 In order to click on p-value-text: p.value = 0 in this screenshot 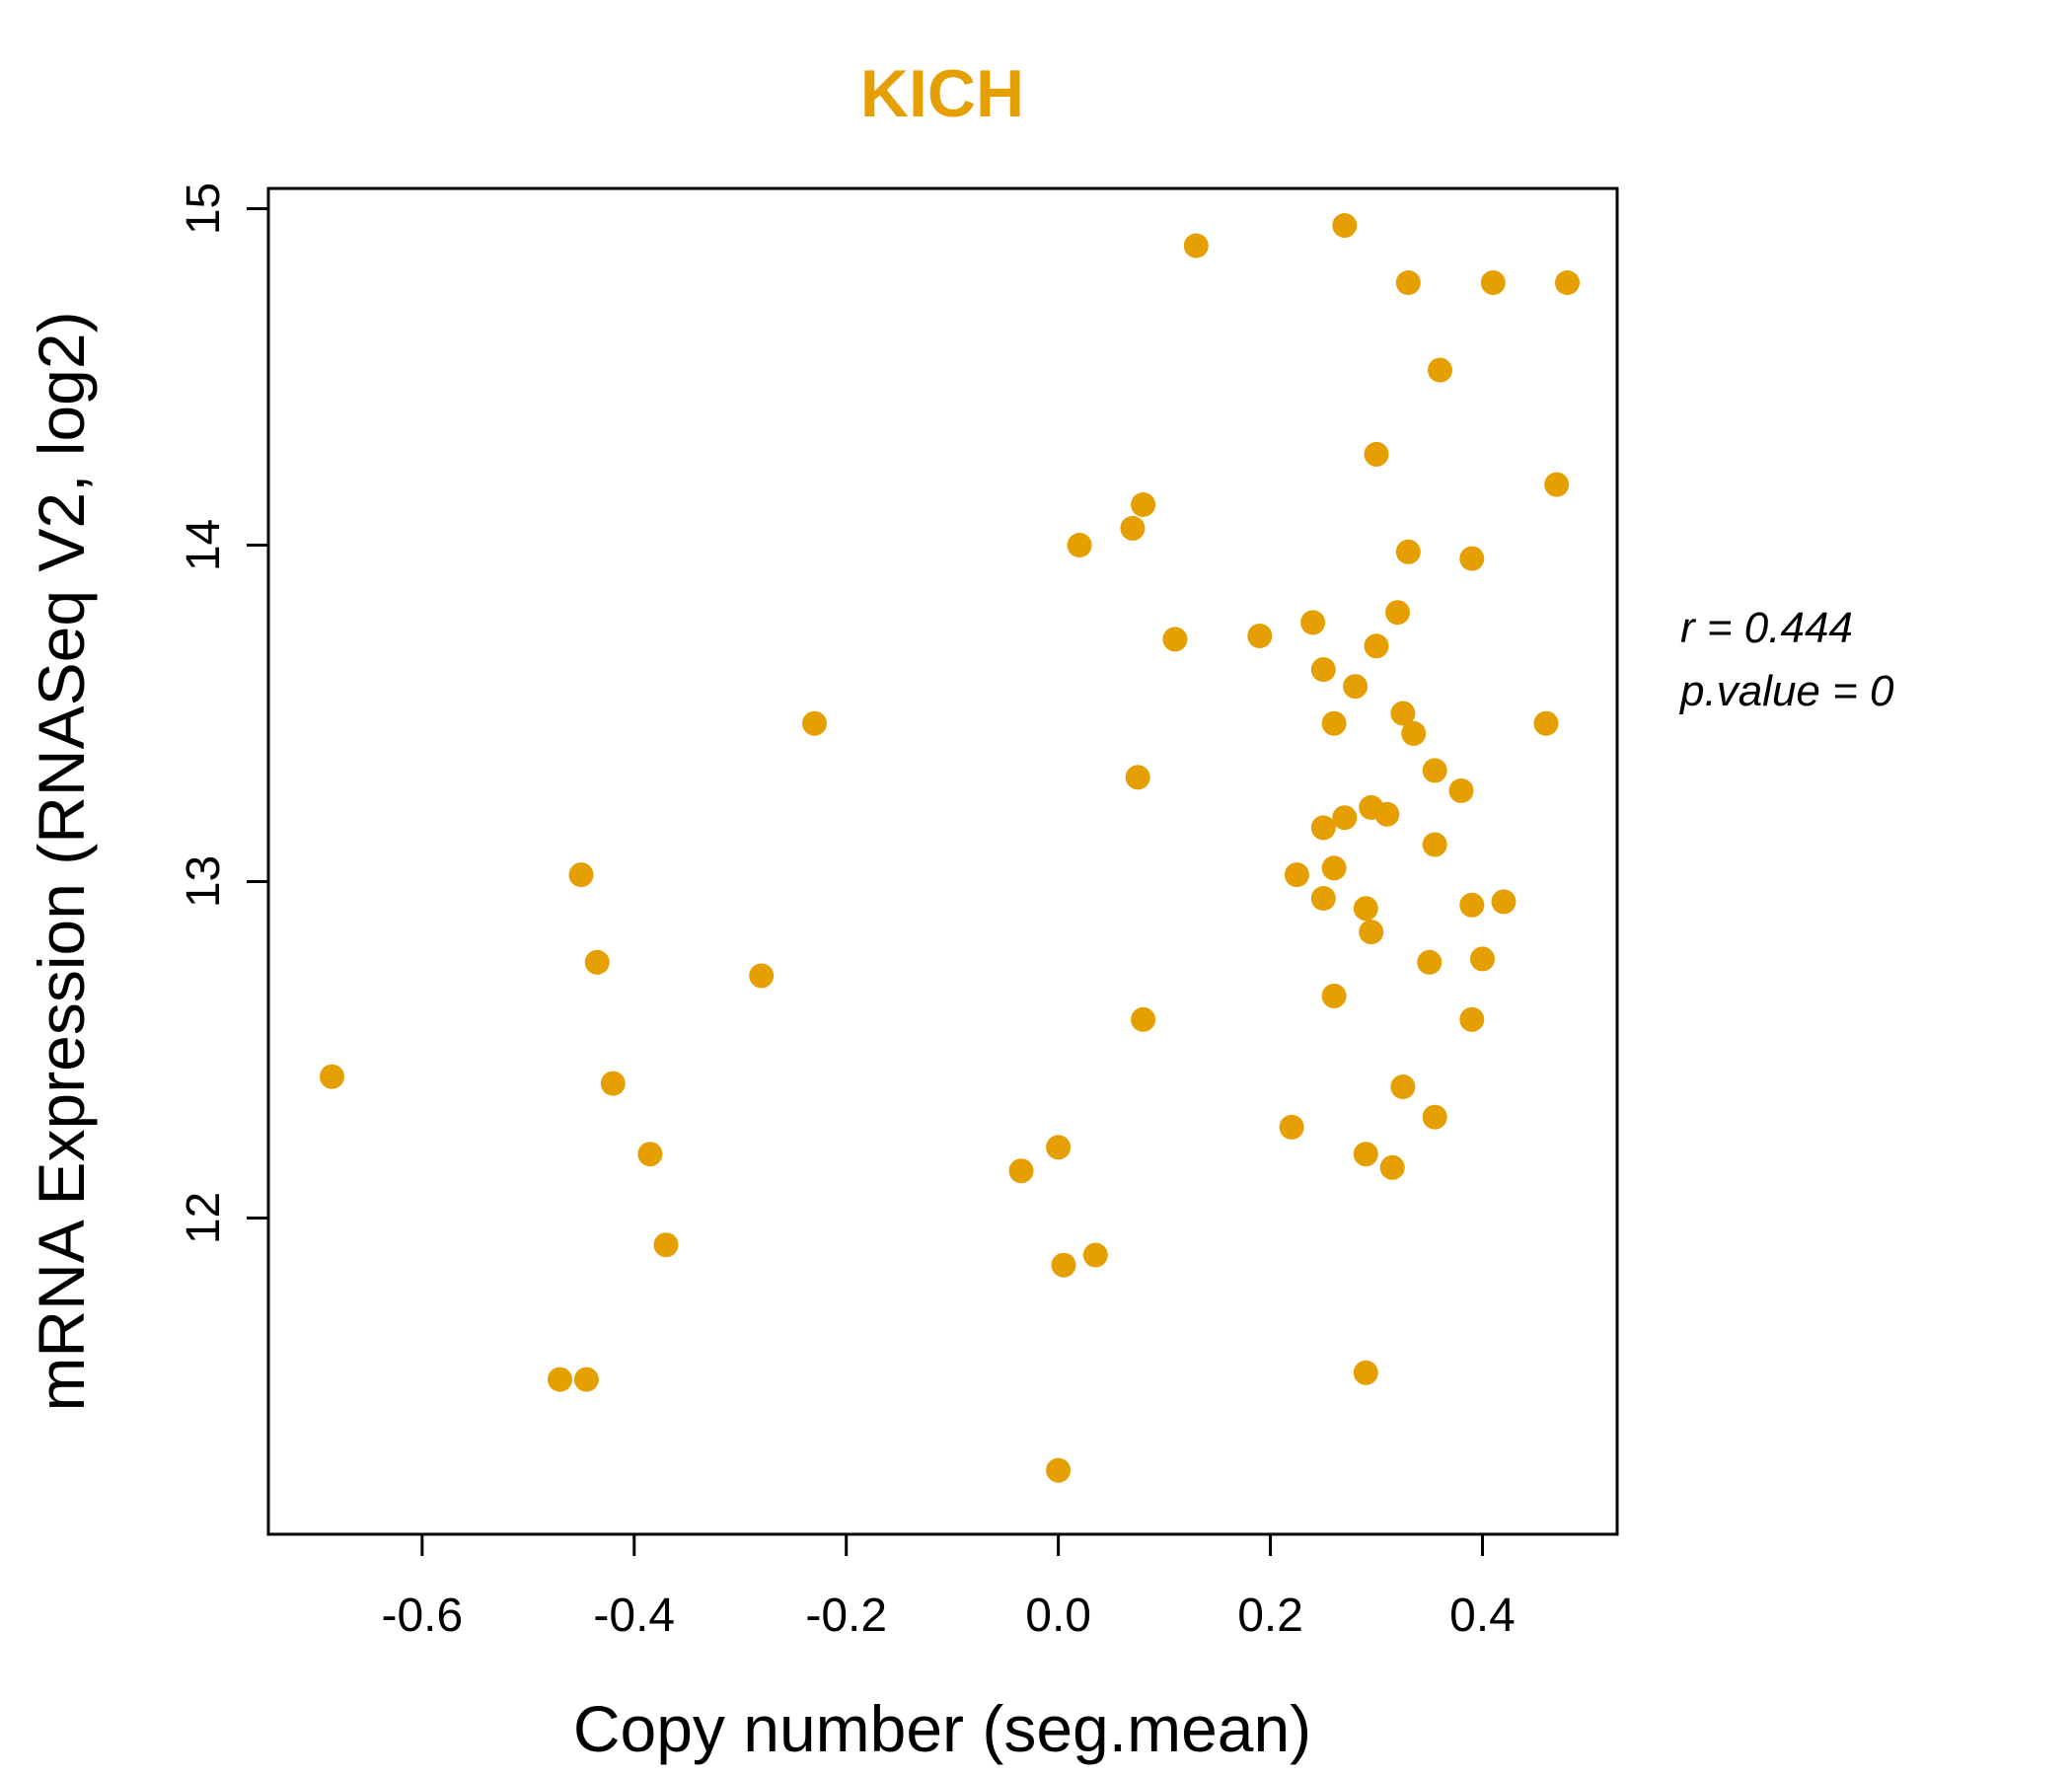, I will do `click(1787, 691)`.